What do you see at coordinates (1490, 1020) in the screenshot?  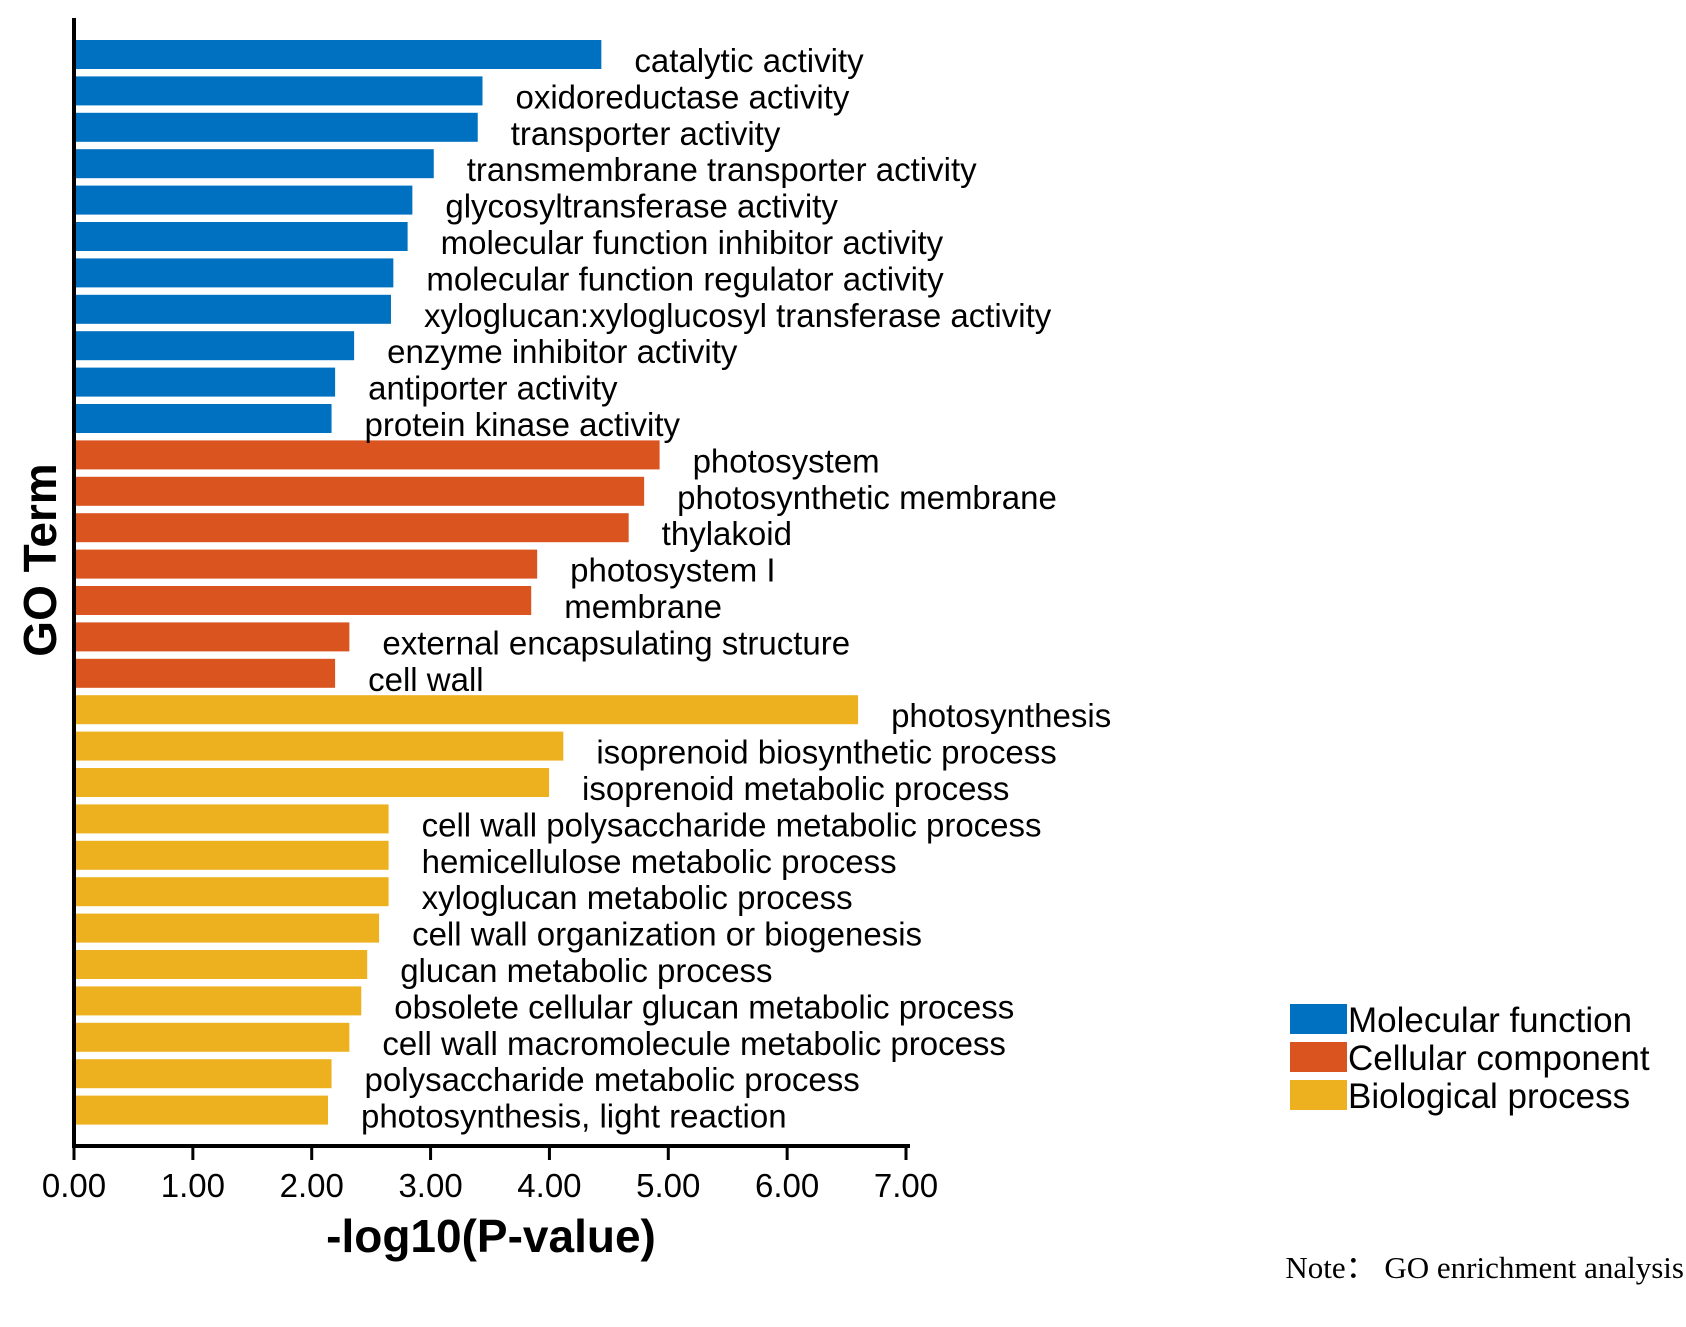 I see `legend-label: Molecular function` at bounding box center [1490, 1020].